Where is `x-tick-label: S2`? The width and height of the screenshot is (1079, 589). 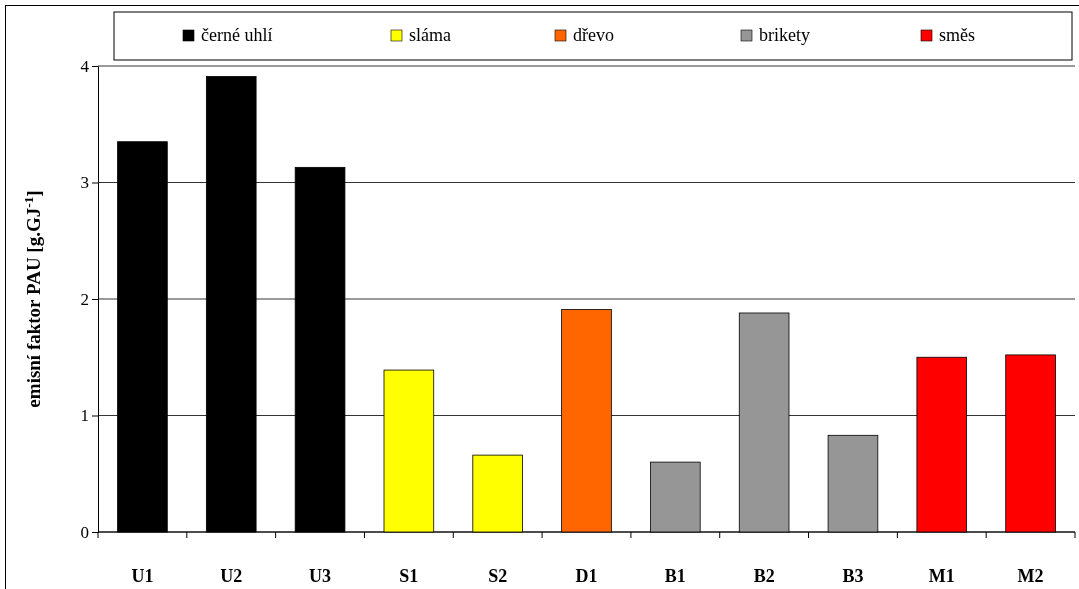
x-tick-label: S2 is located at coordinates (498, 576).